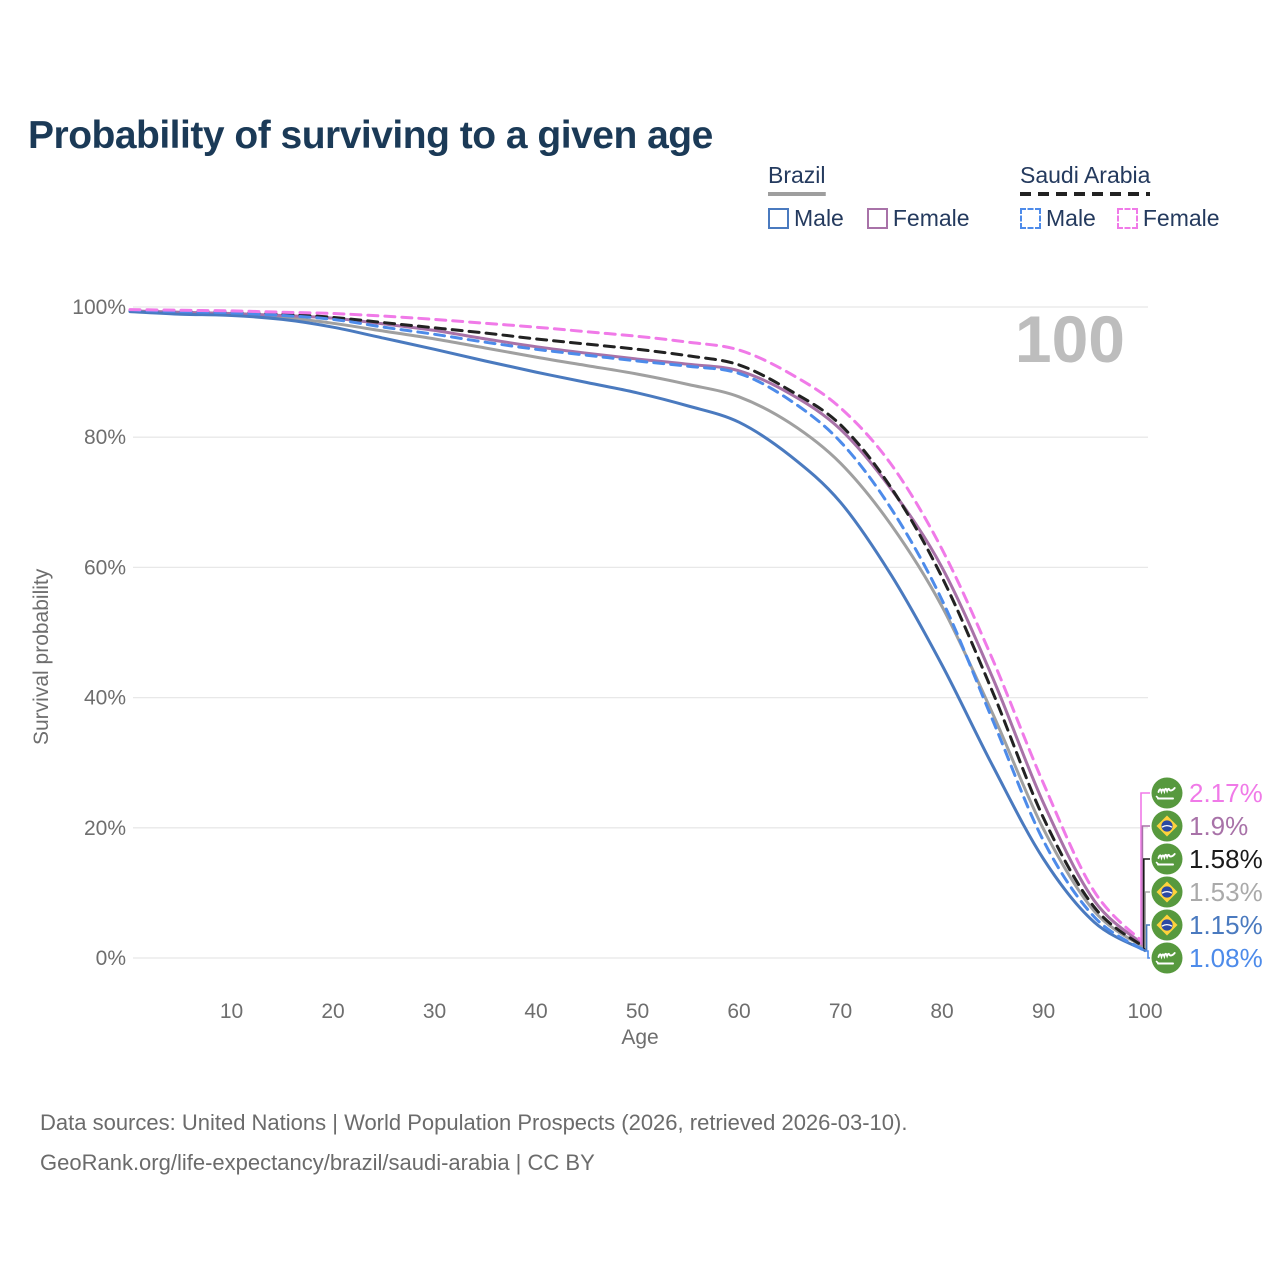  I want to click on legend-item-saudi-arabia-female: Female, so click(1168, 218).